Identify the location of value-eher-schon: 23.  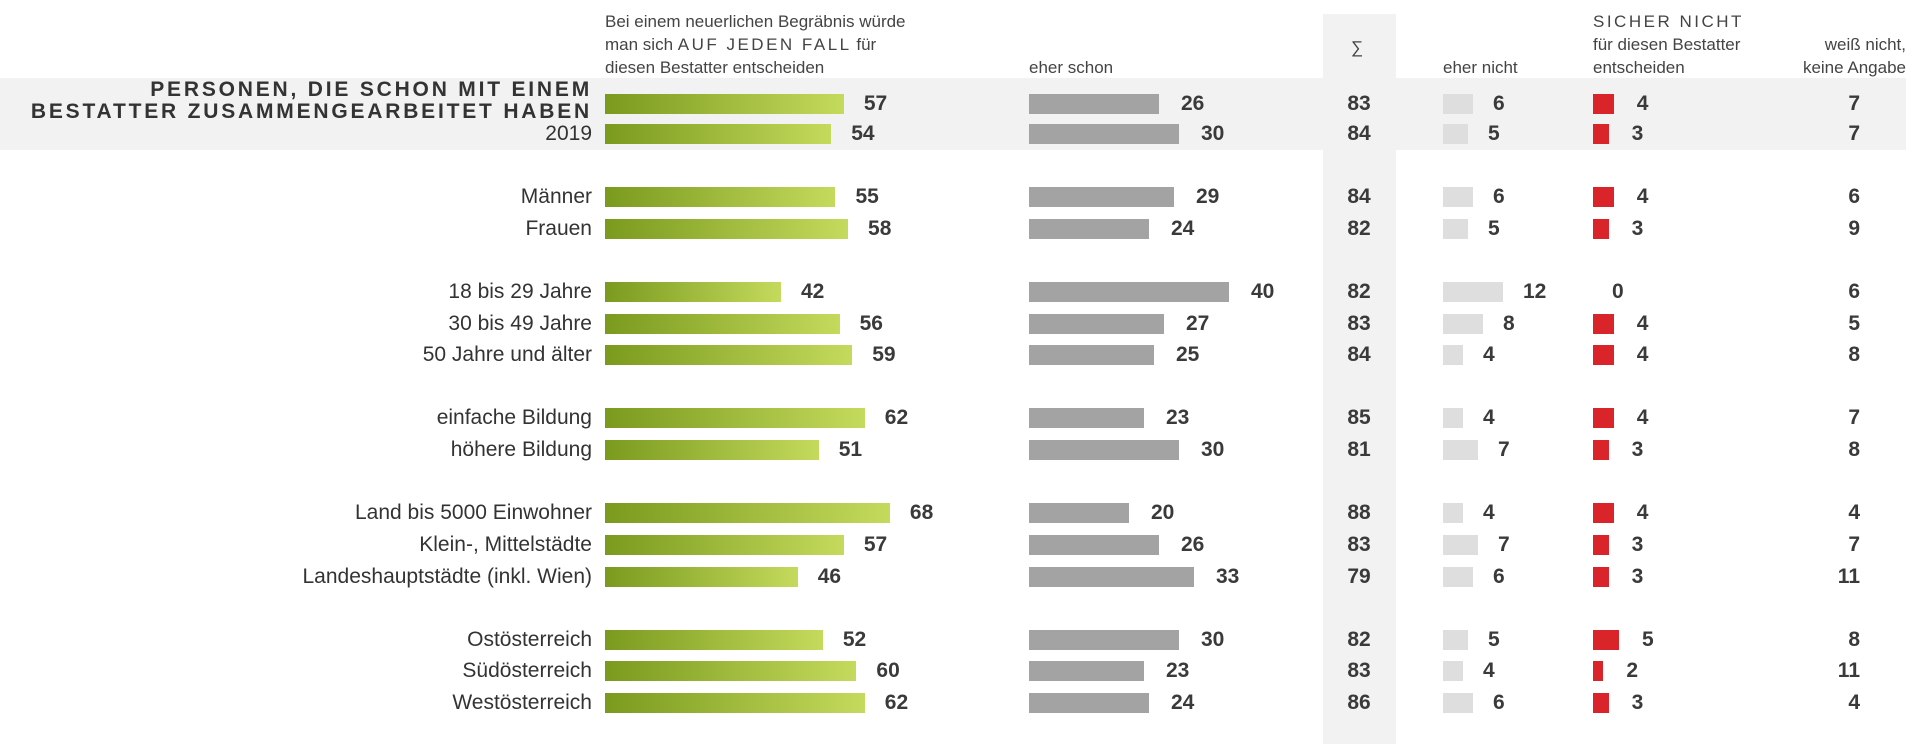
(1178, 670).